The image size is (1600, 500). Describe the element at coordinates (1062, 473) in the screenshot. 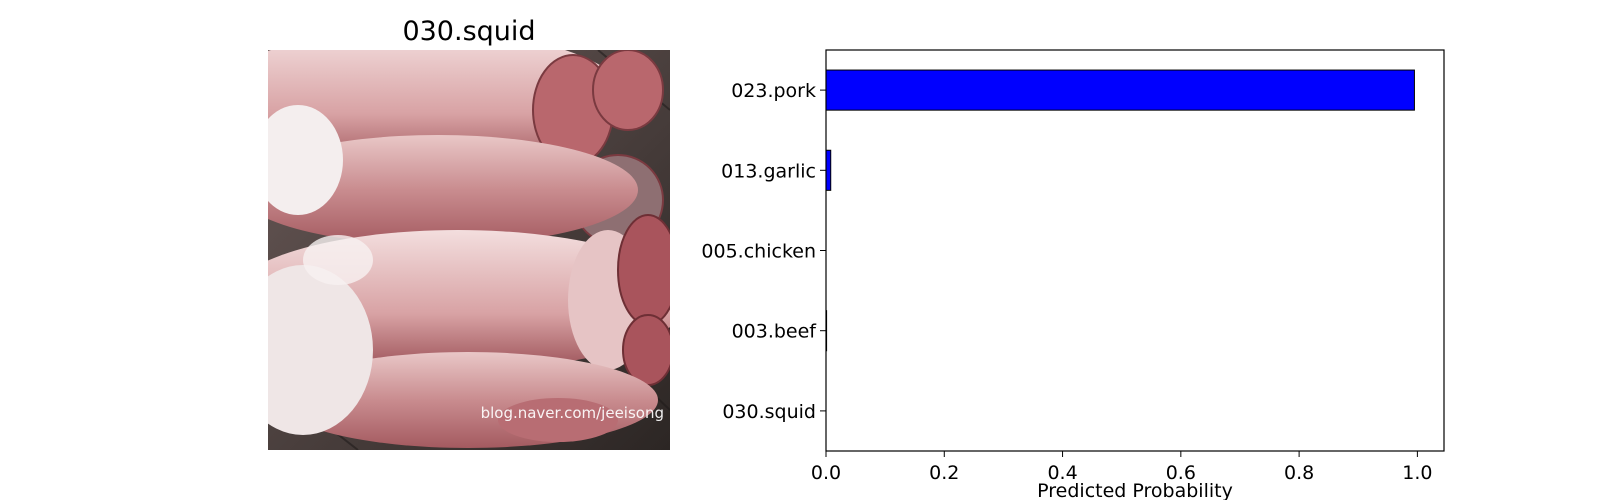

I see `x-tick-label: 0.4` at that location.